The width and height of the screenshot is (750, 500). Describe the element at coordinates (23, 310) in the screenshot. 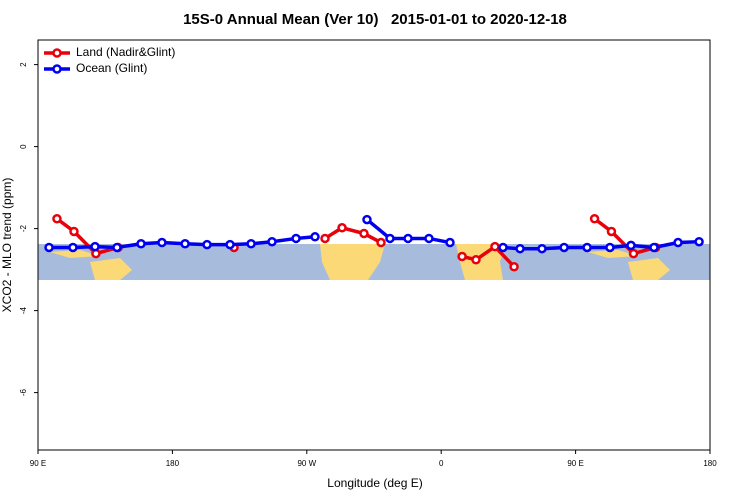

I see `y-tick-label: -4` at that location.